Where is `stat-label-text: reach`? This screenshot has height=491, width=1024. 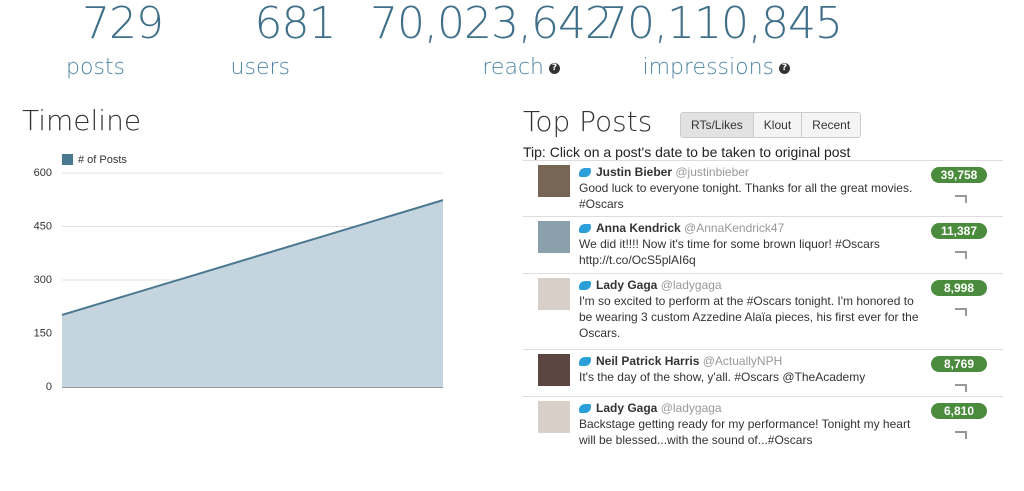
stat-label-text: reach is located at coordinates (513, 67).